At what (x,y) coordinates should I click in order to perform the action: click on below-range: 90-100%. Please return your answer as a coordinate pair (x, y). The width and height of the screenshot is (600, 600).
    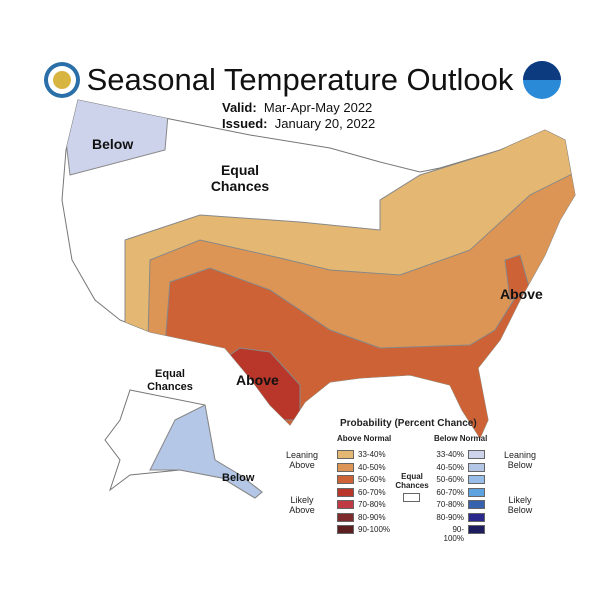
    Looking at the image, I should click on (453, 534).